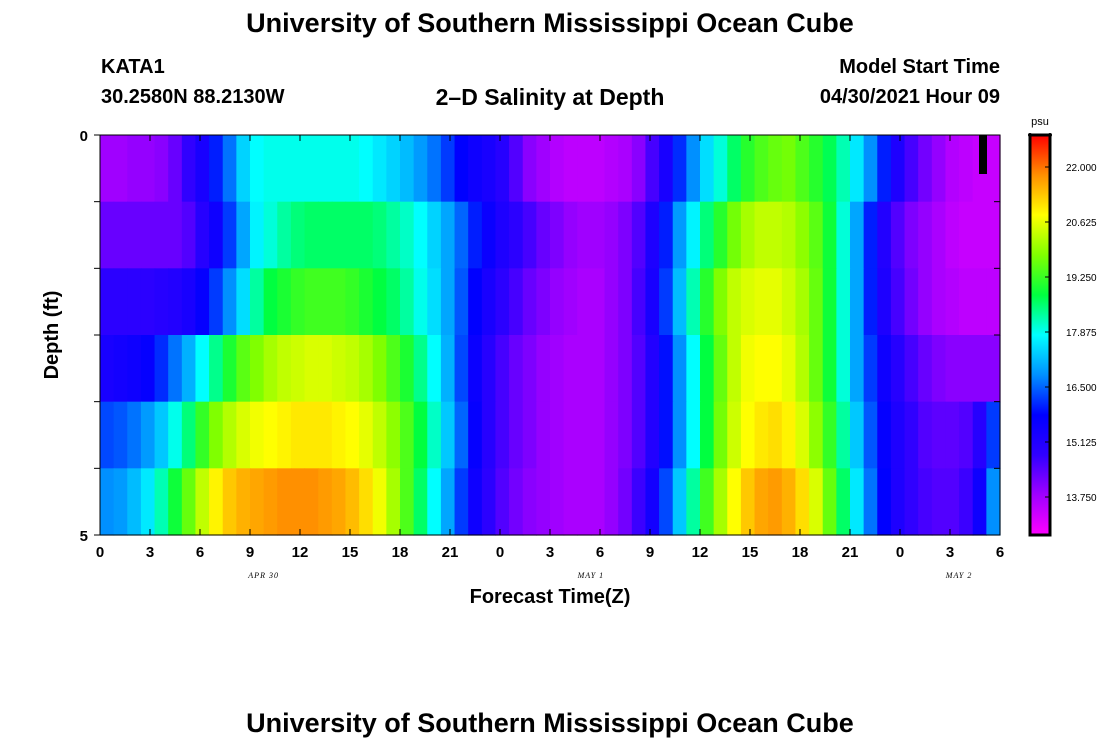 The image size is (1100, 750). I want to click on heatmap-marker, so click(983, 154).